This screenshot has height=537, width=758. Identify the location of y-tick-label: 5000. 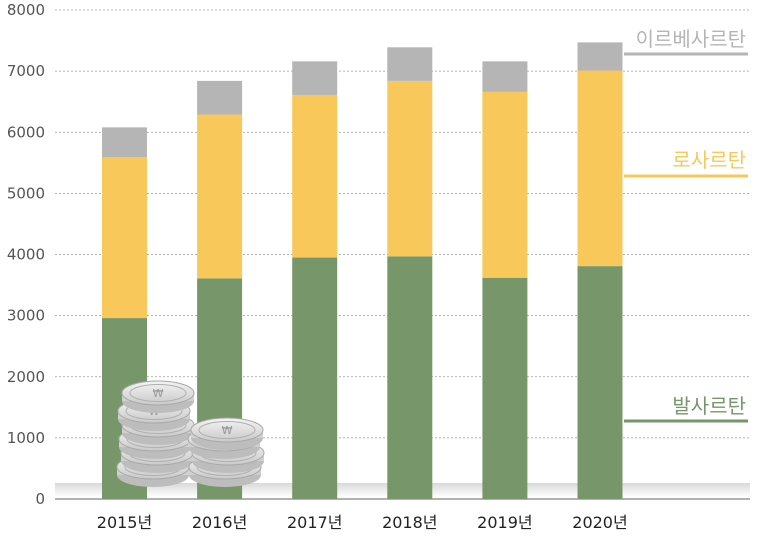
(26, 193).